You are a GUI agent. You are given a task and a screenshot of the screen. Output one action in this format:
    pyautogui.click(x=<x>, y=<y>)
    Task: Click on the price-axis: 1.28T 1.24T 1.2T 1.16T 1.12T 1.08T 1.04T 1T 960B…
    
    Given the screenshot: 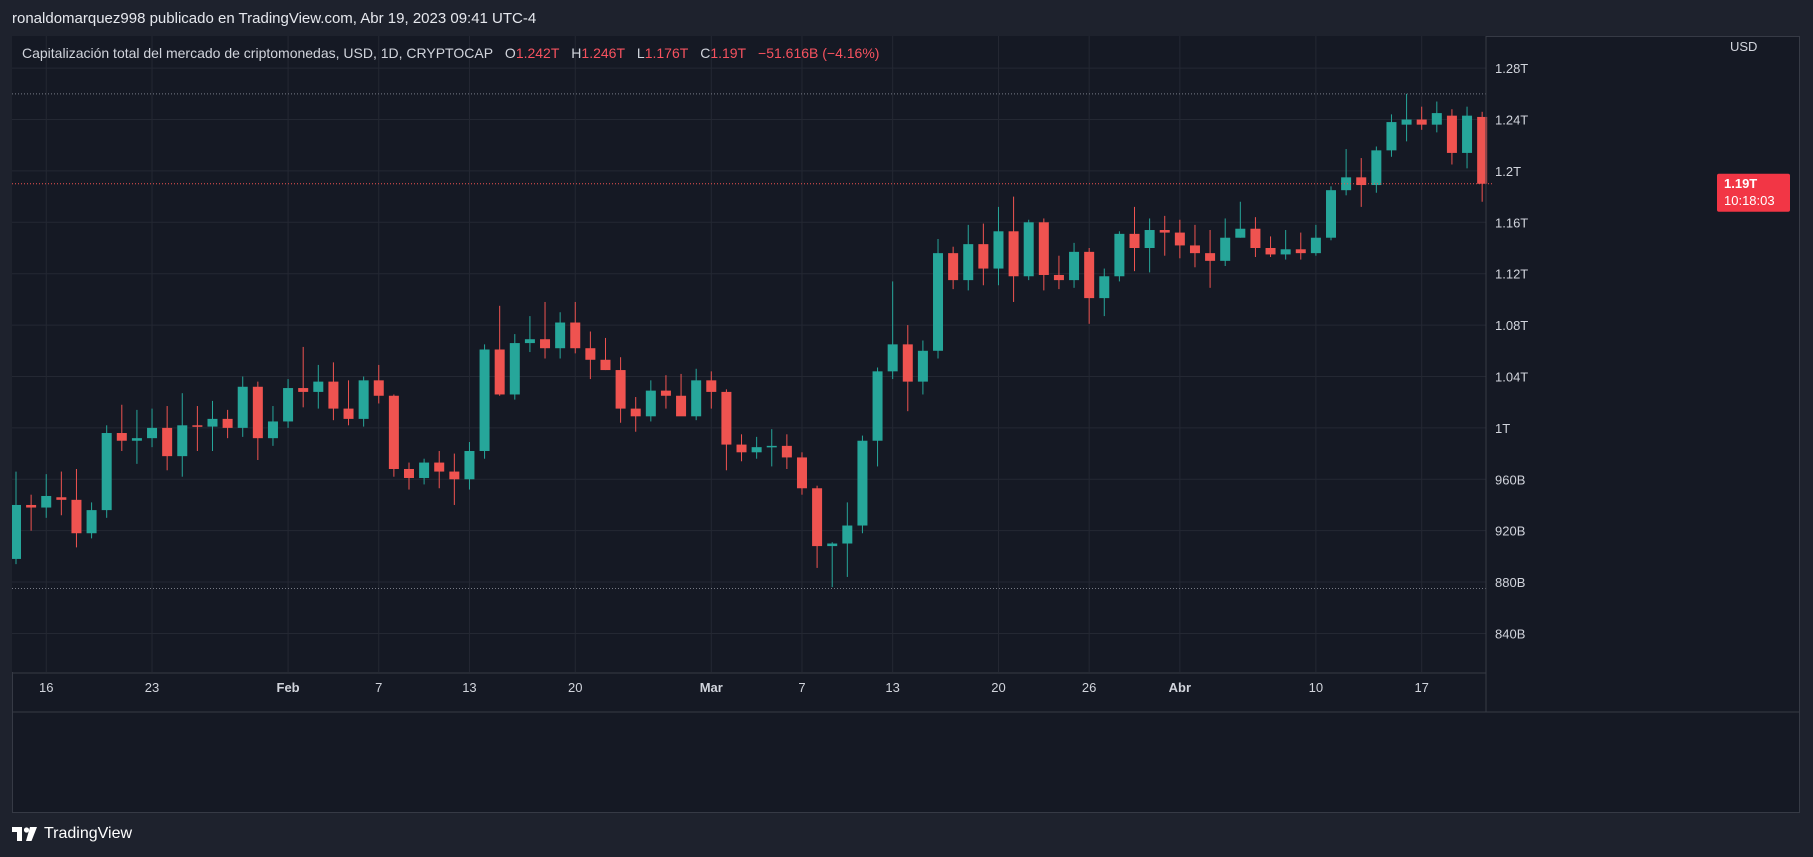 What is the action you would take?
    pyautogui.click(x=1506, y=374)
    